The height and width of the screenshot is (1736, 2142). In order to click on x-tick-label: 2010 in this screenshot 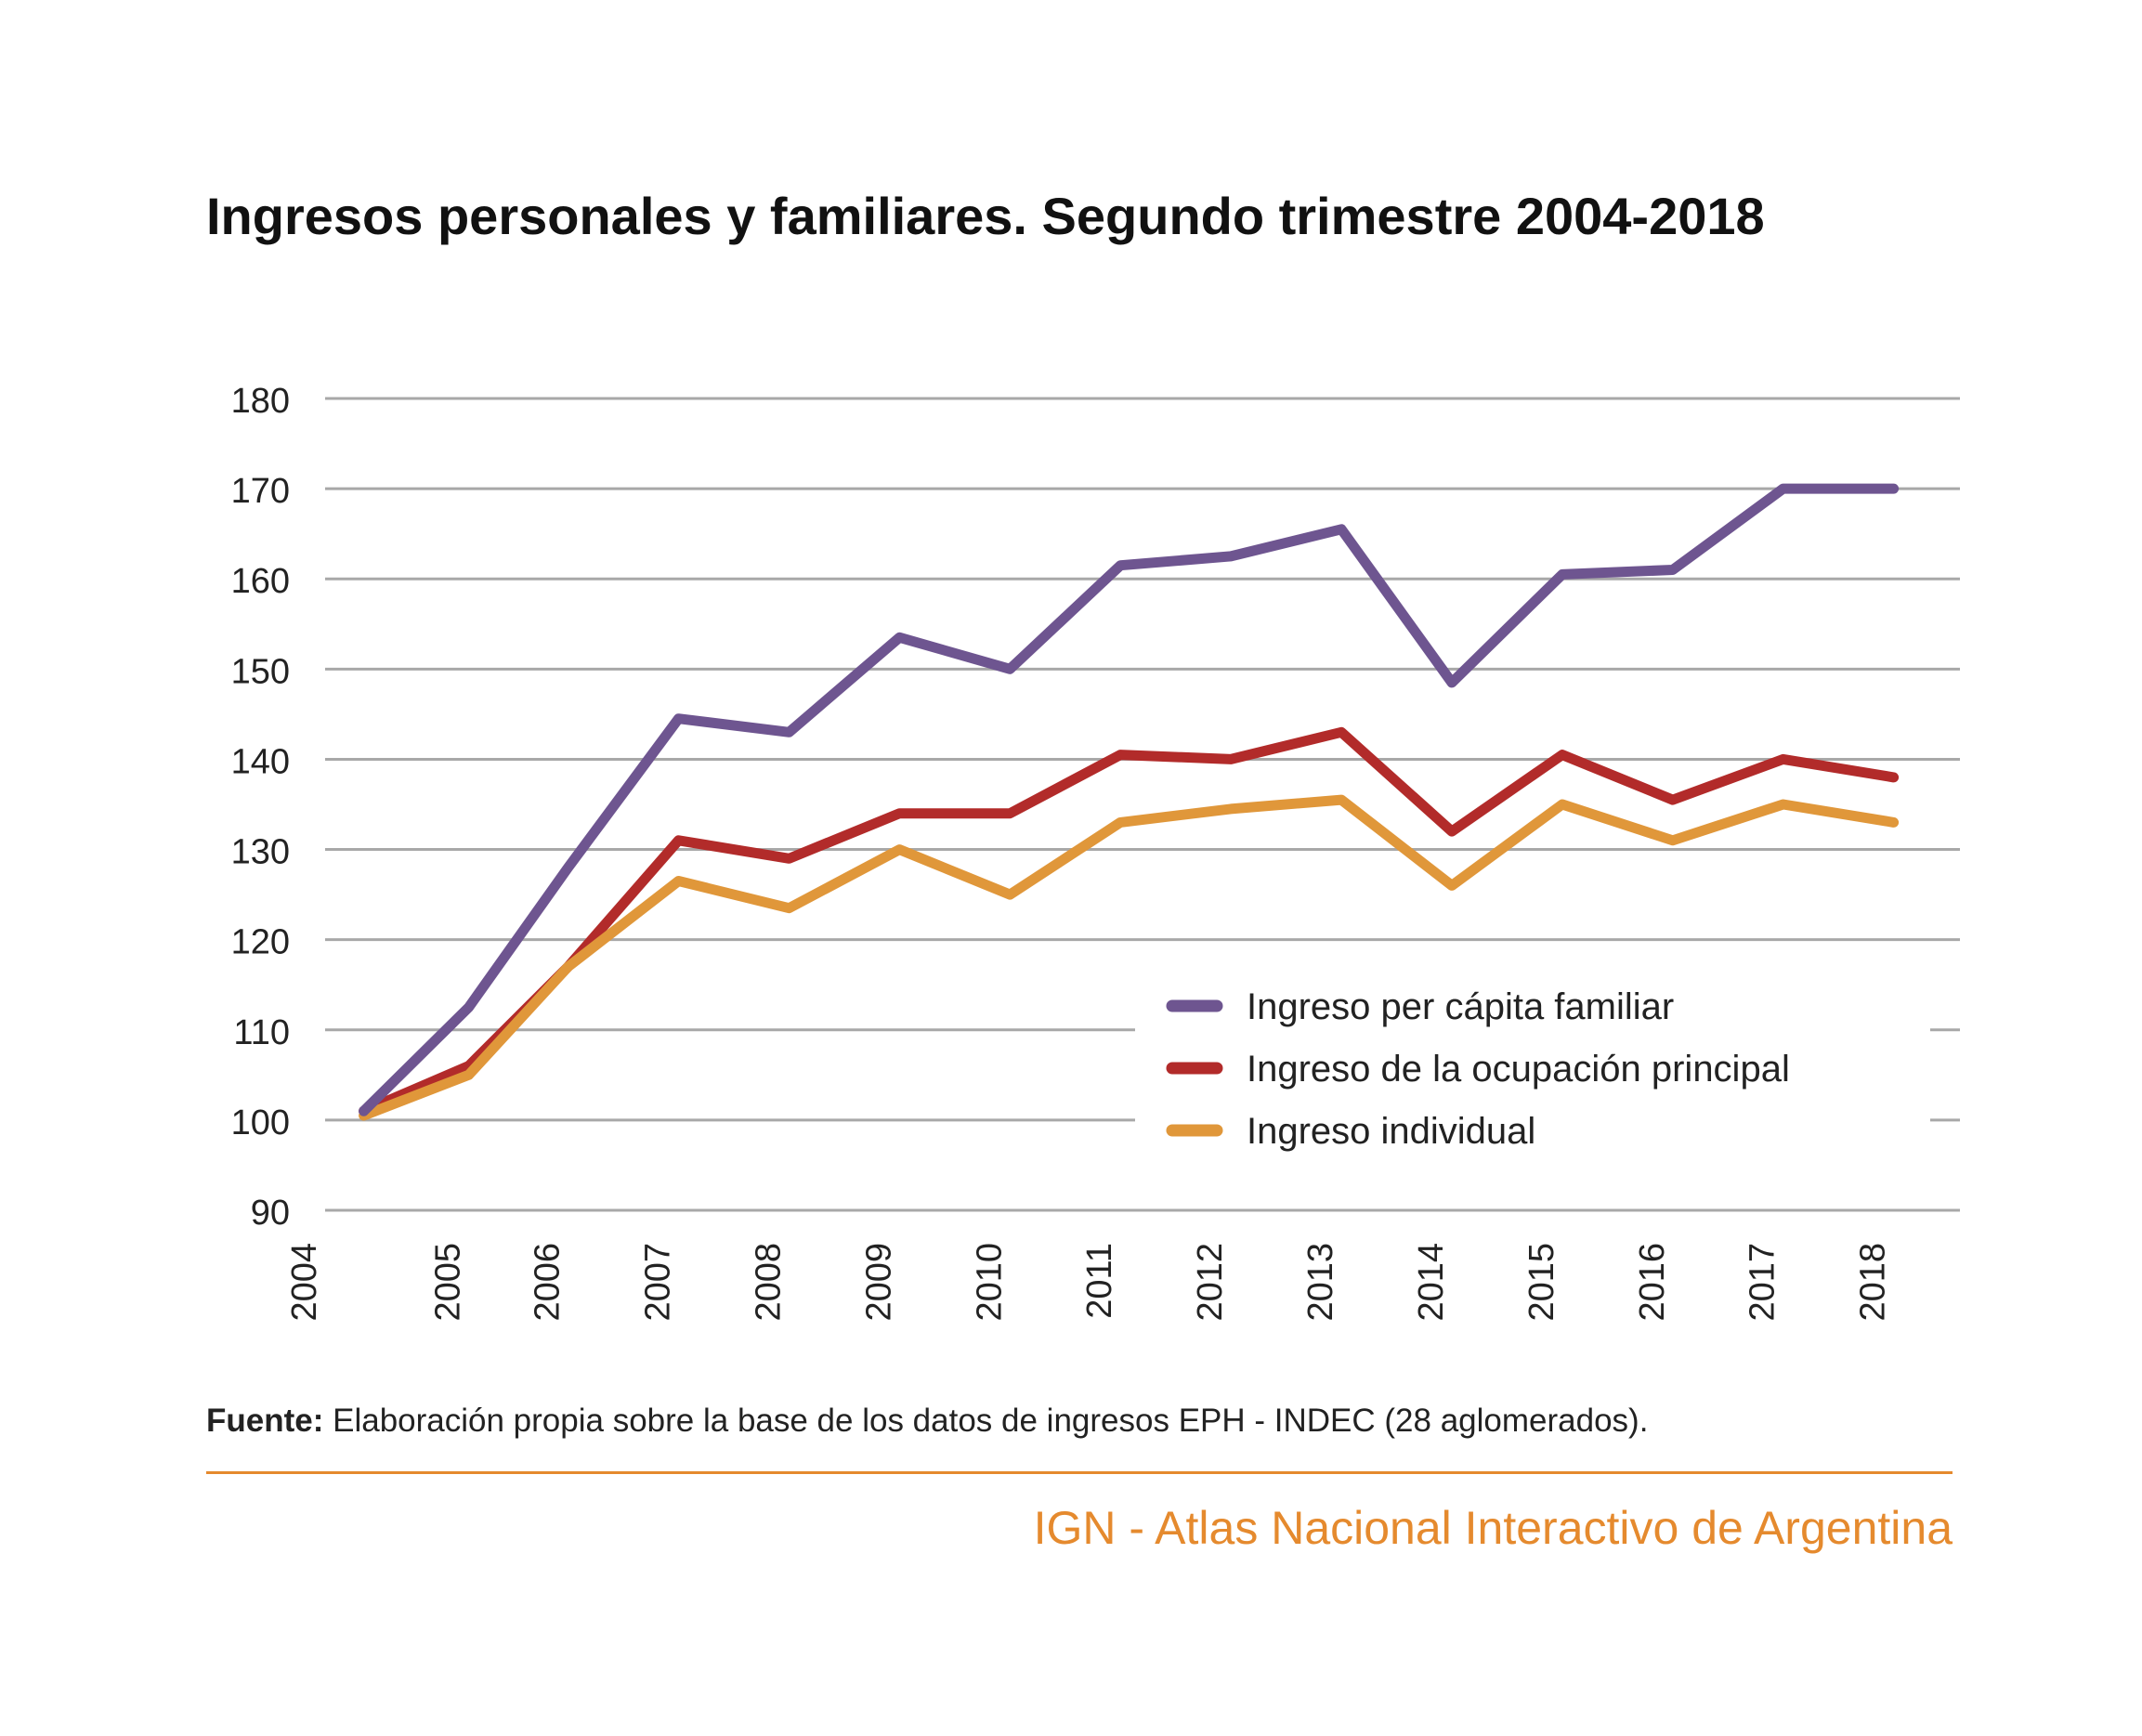, I will do `click(989, 1283)`.